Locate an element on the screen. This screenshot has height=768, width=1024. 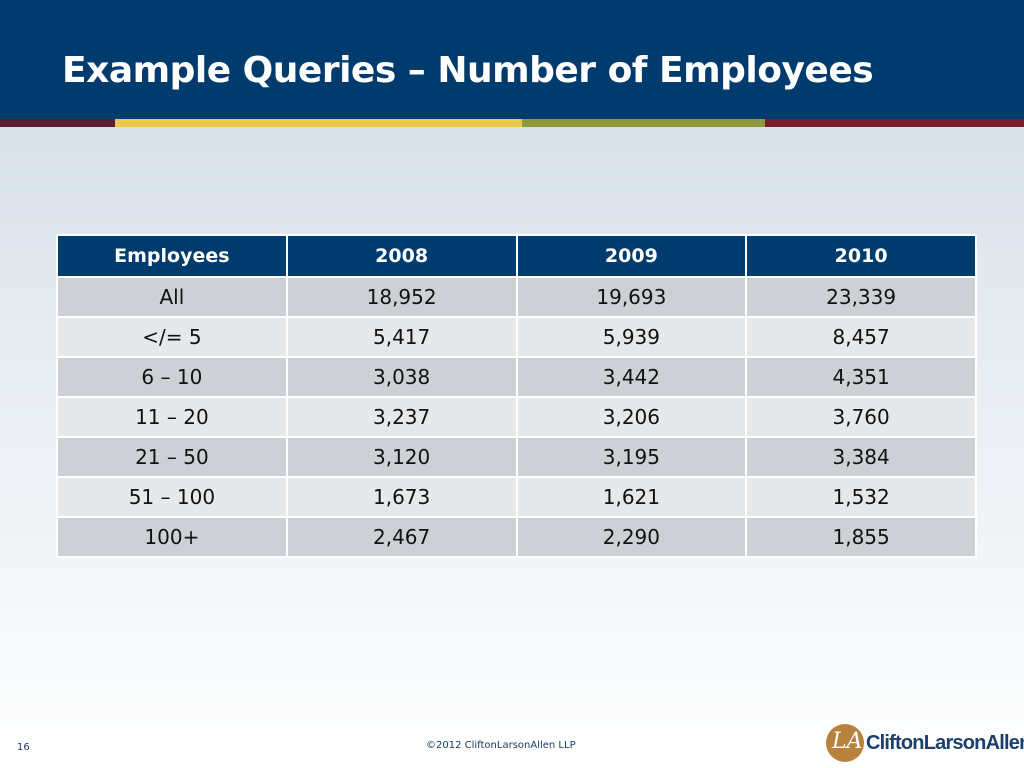
copyright-notice: ©2012 CliftonLarsonAllen LLP is located at coordinates (501, 745).